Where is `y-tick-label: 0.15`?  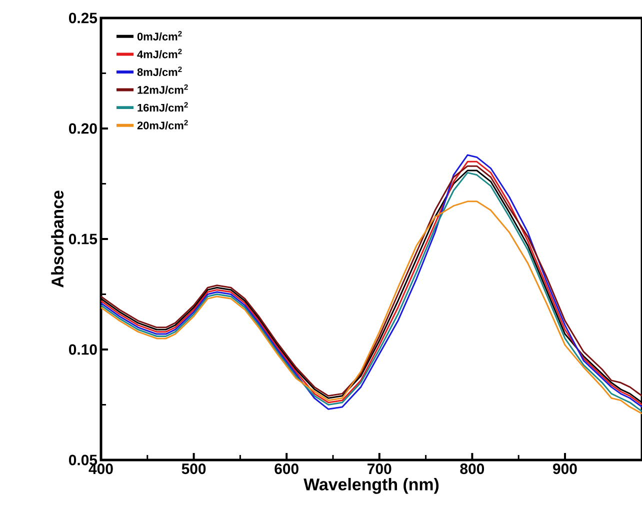 y-tick-label: 0.15 is located at coordinates (83, 239).